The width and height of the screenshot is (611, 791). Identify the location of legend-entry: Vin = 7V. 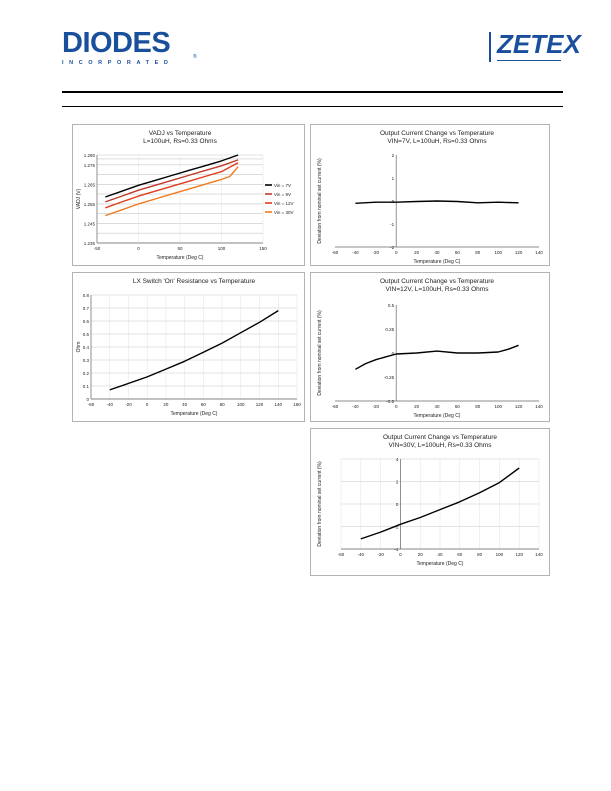
(282, 185).